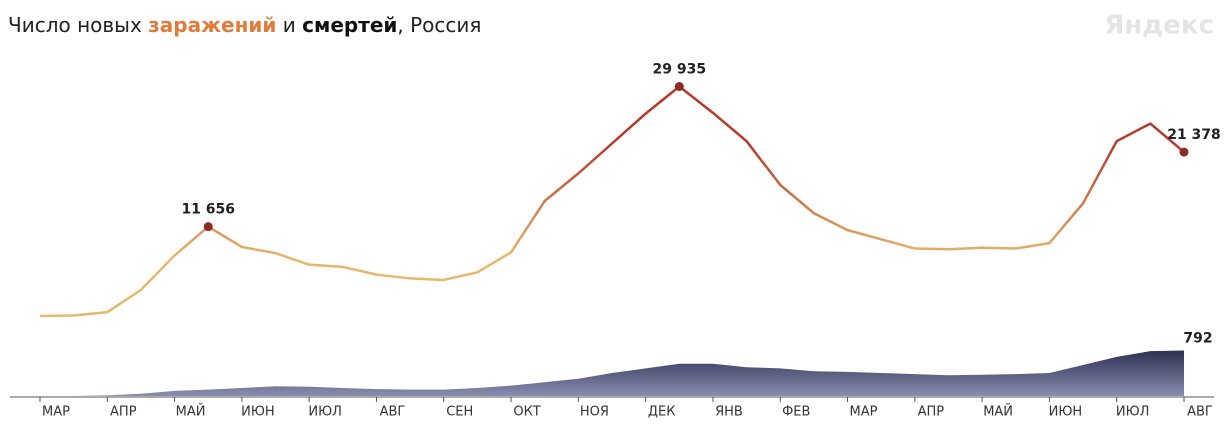 This screenshot has width=1224, height=425. What do you see at coordinates (208, 210) in the screenshot?
I see `data-label: 11 656` at bounding box center [208, 210].